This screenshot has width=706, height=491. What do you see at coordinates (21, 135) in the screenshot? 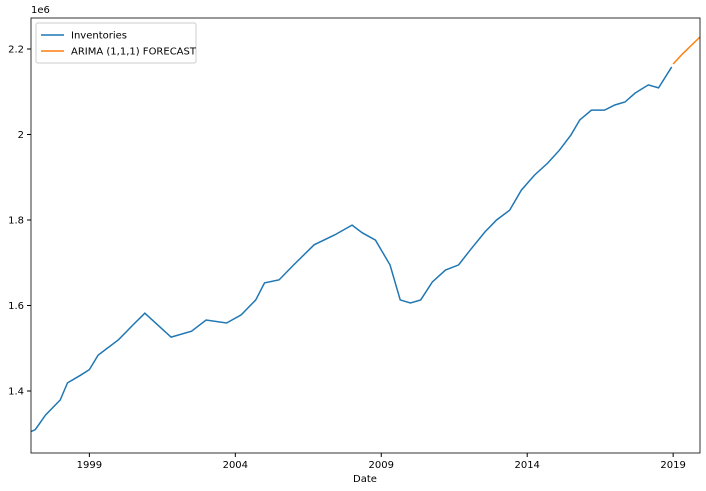
I see `y-tick-label: 2` at bounding box center [21, 135].